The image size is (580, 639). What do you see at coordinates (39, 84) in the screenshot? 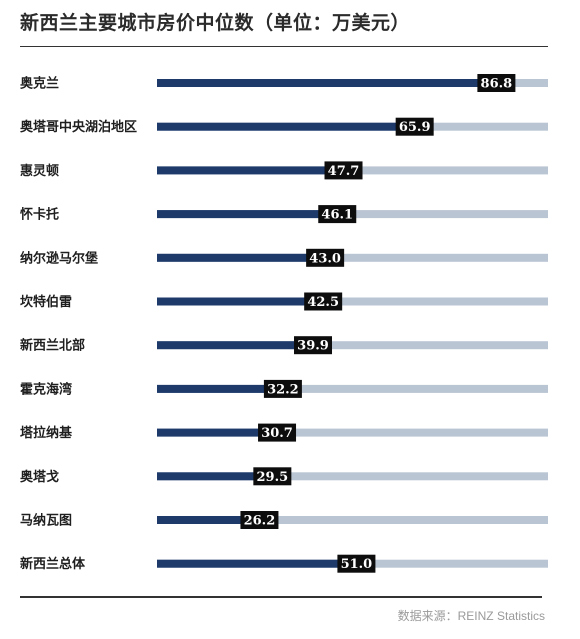
I see `category-label: 奥克兰` at bounding box center [39, 84].